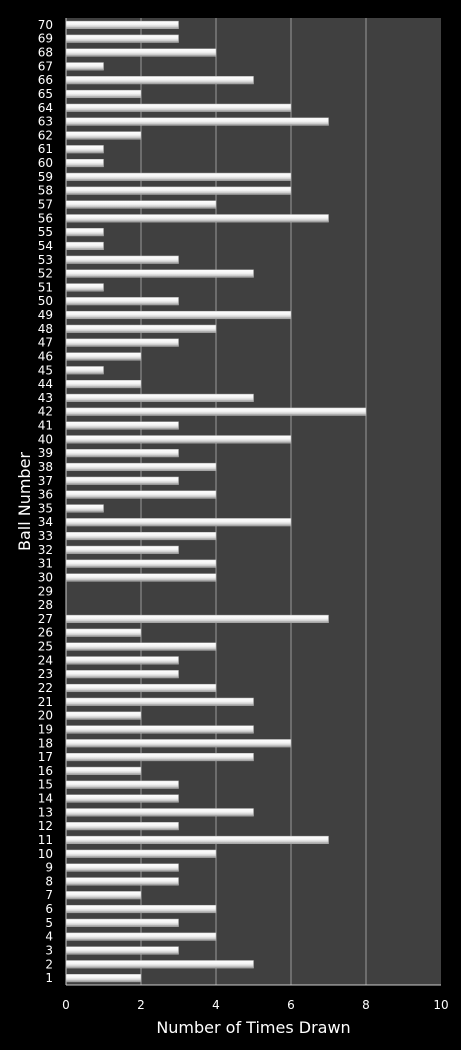  What do you see at coordinates (45, 495) in the screenshot?
I see `y-tick-label: 36` at bounding box center [45, 495].